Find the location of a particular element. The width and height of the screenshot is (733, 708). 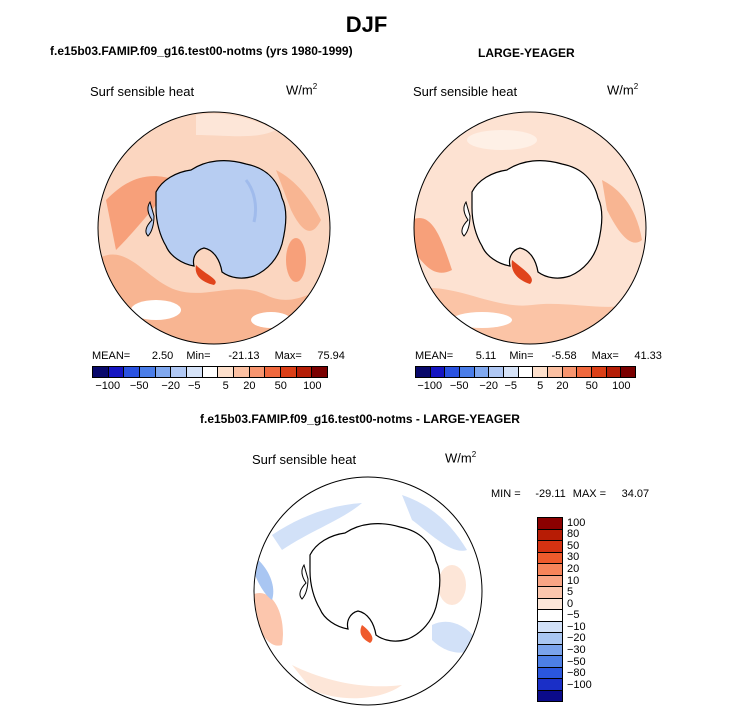

min-label-obs: Min= is located at coordinates (521, 356).